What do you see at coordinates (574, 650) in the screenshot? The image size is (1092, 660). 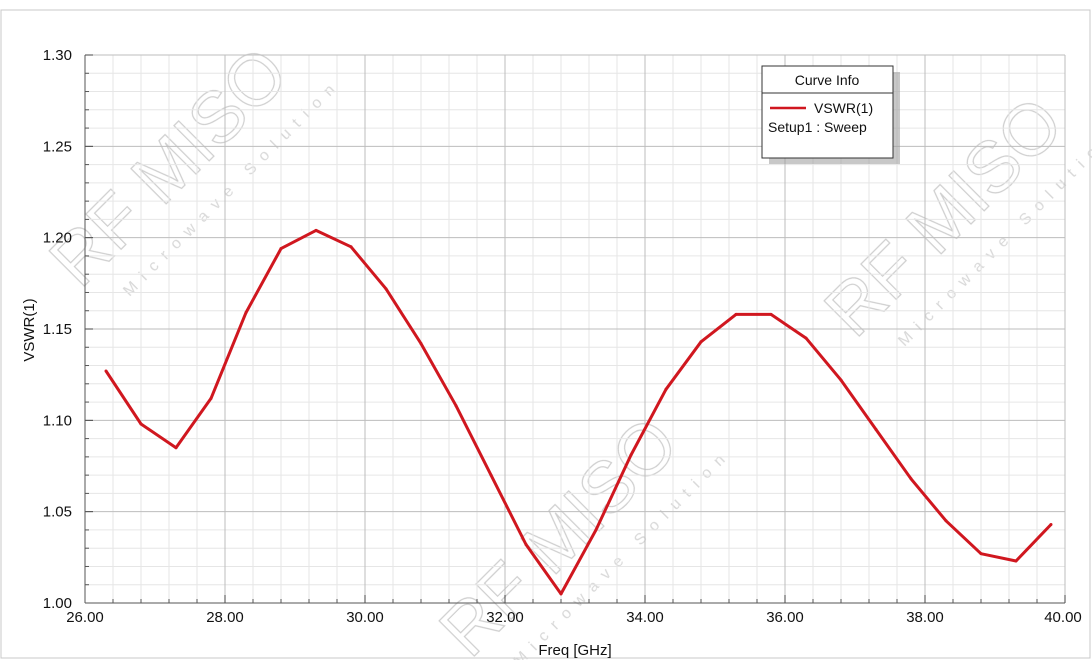 I see `x-axis-title: Freq [GHz]` at bounding box center [574, 650].